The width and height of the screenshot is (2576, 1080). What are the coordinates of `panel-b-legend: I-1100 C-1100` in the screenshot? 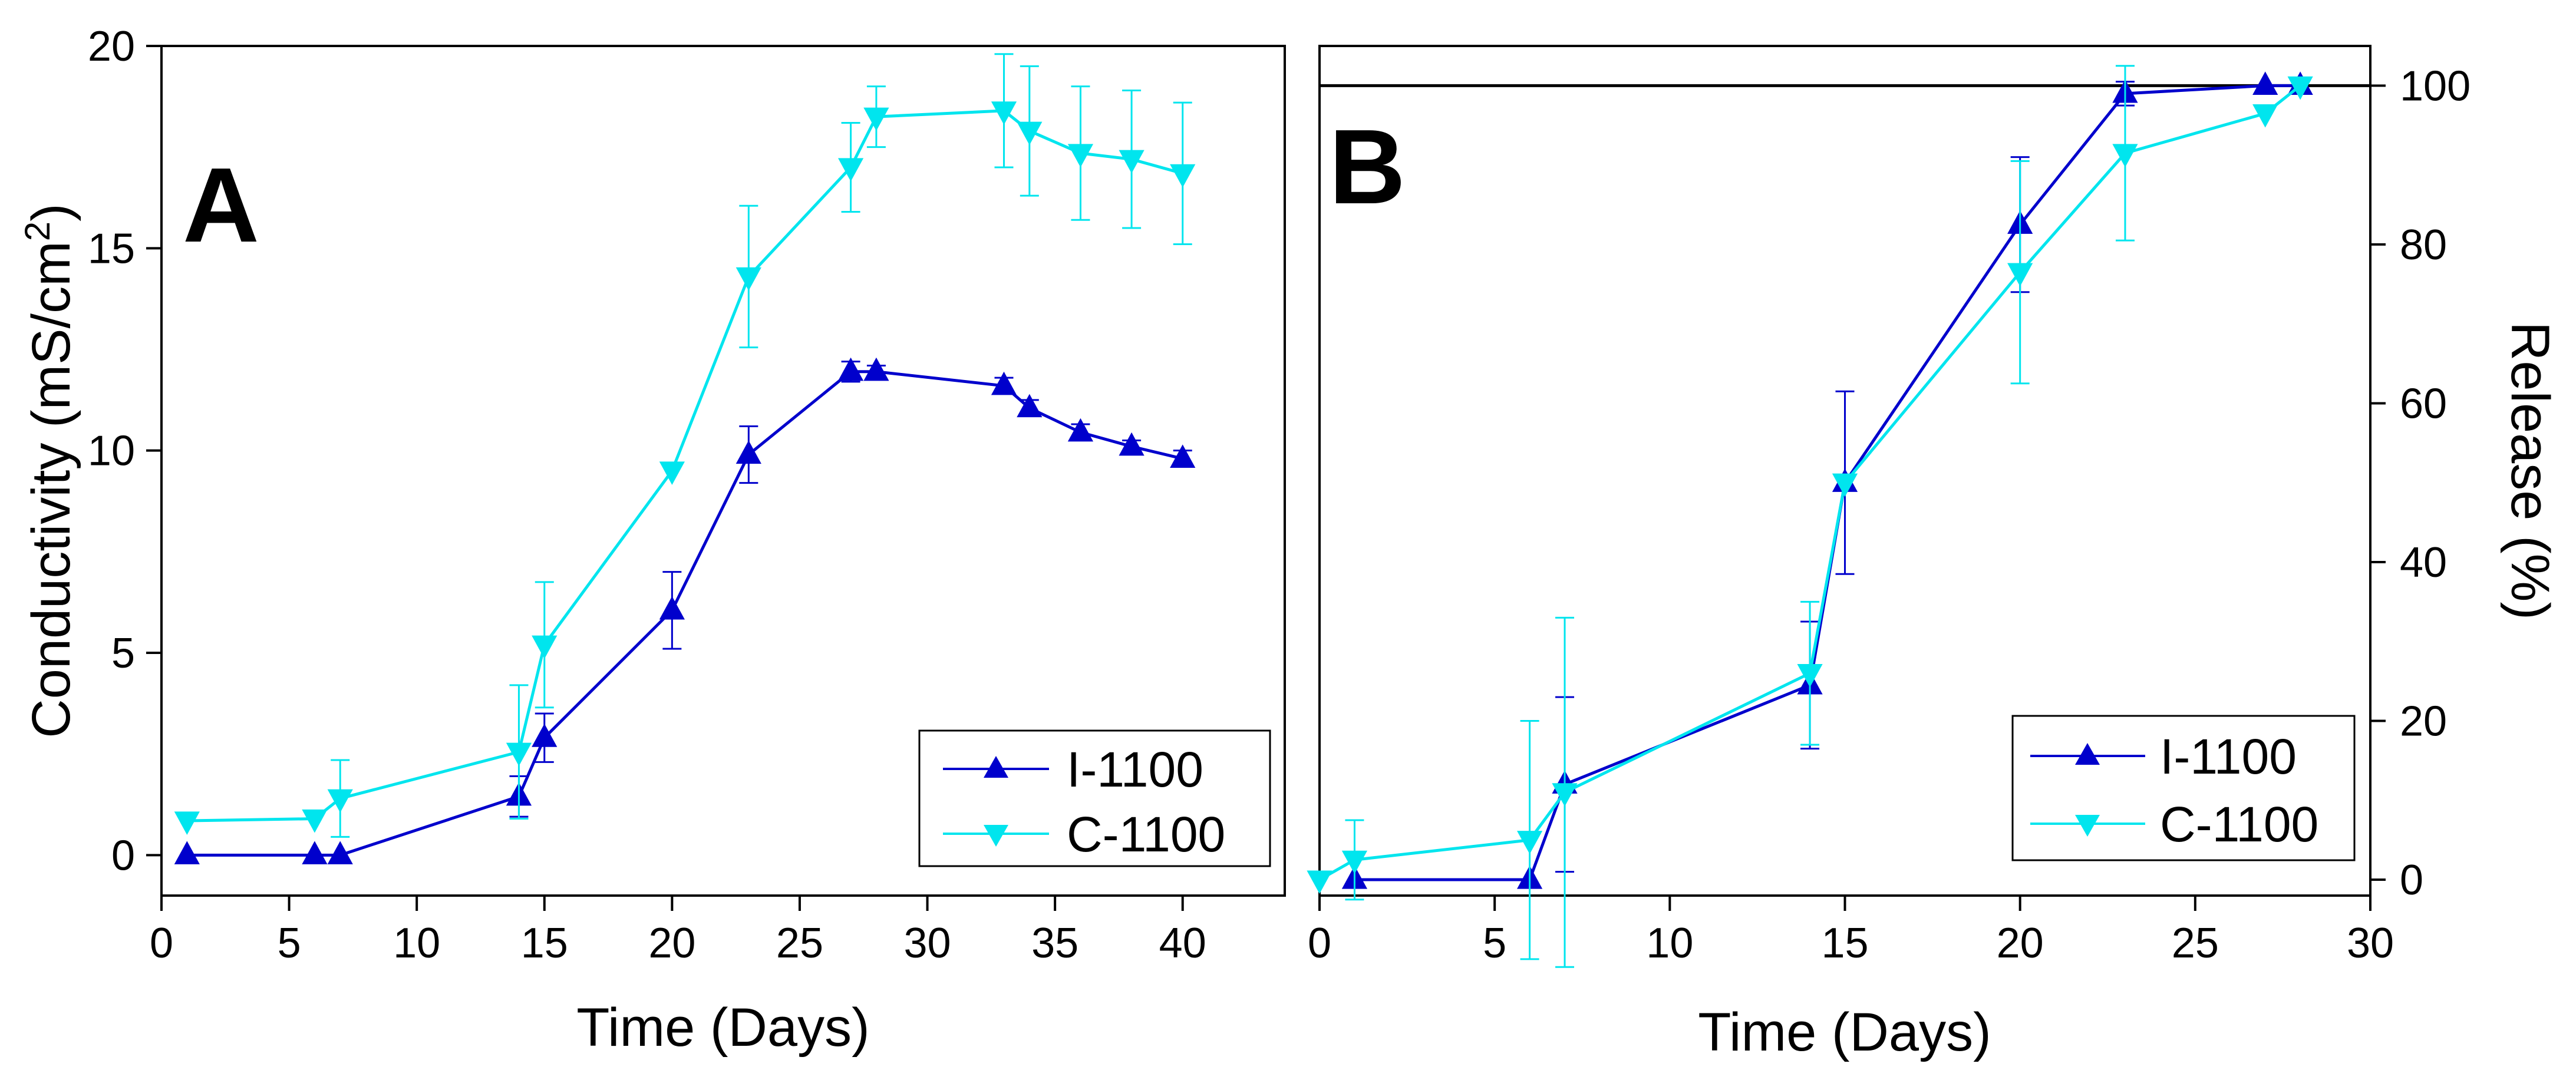 It's located at (2183, 788).